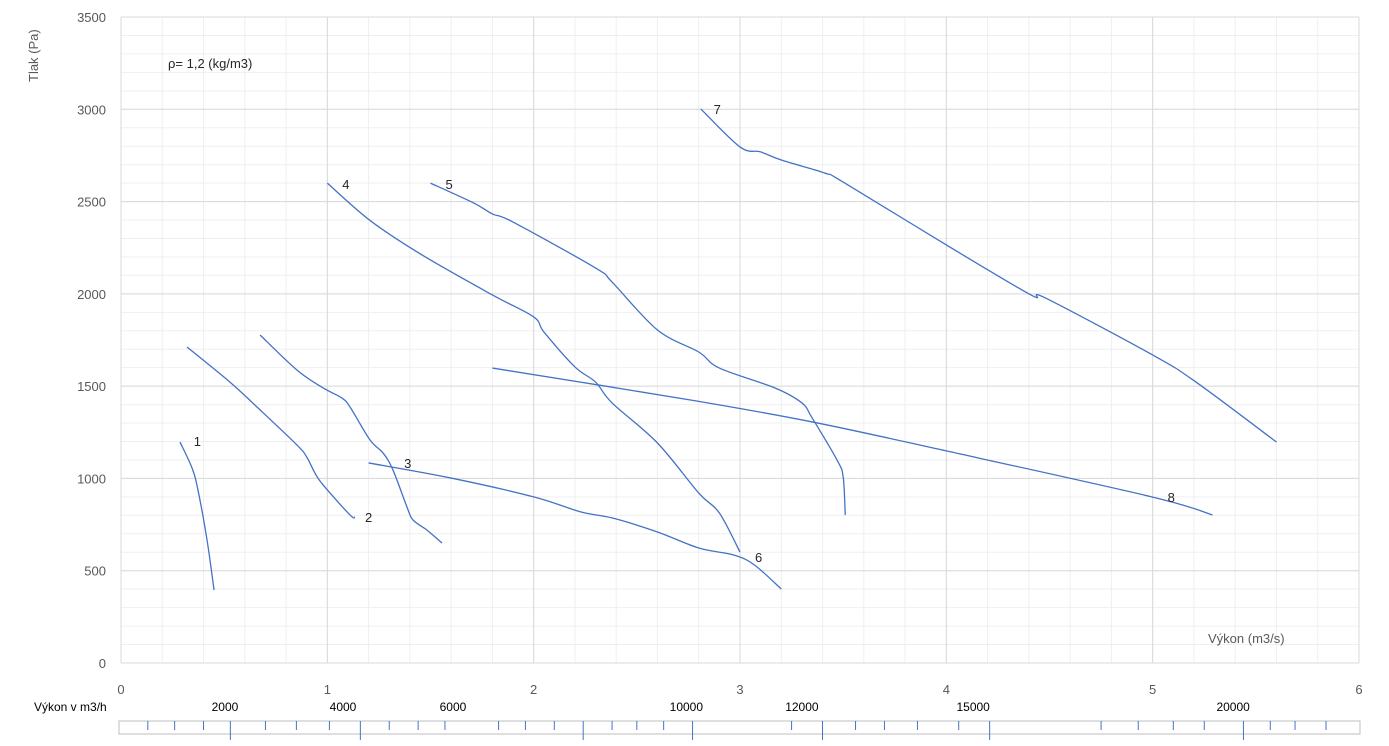  Describe the element at coordinates (91, 17) in the screenshot. I see `y-tick-label: 3500` at that location.